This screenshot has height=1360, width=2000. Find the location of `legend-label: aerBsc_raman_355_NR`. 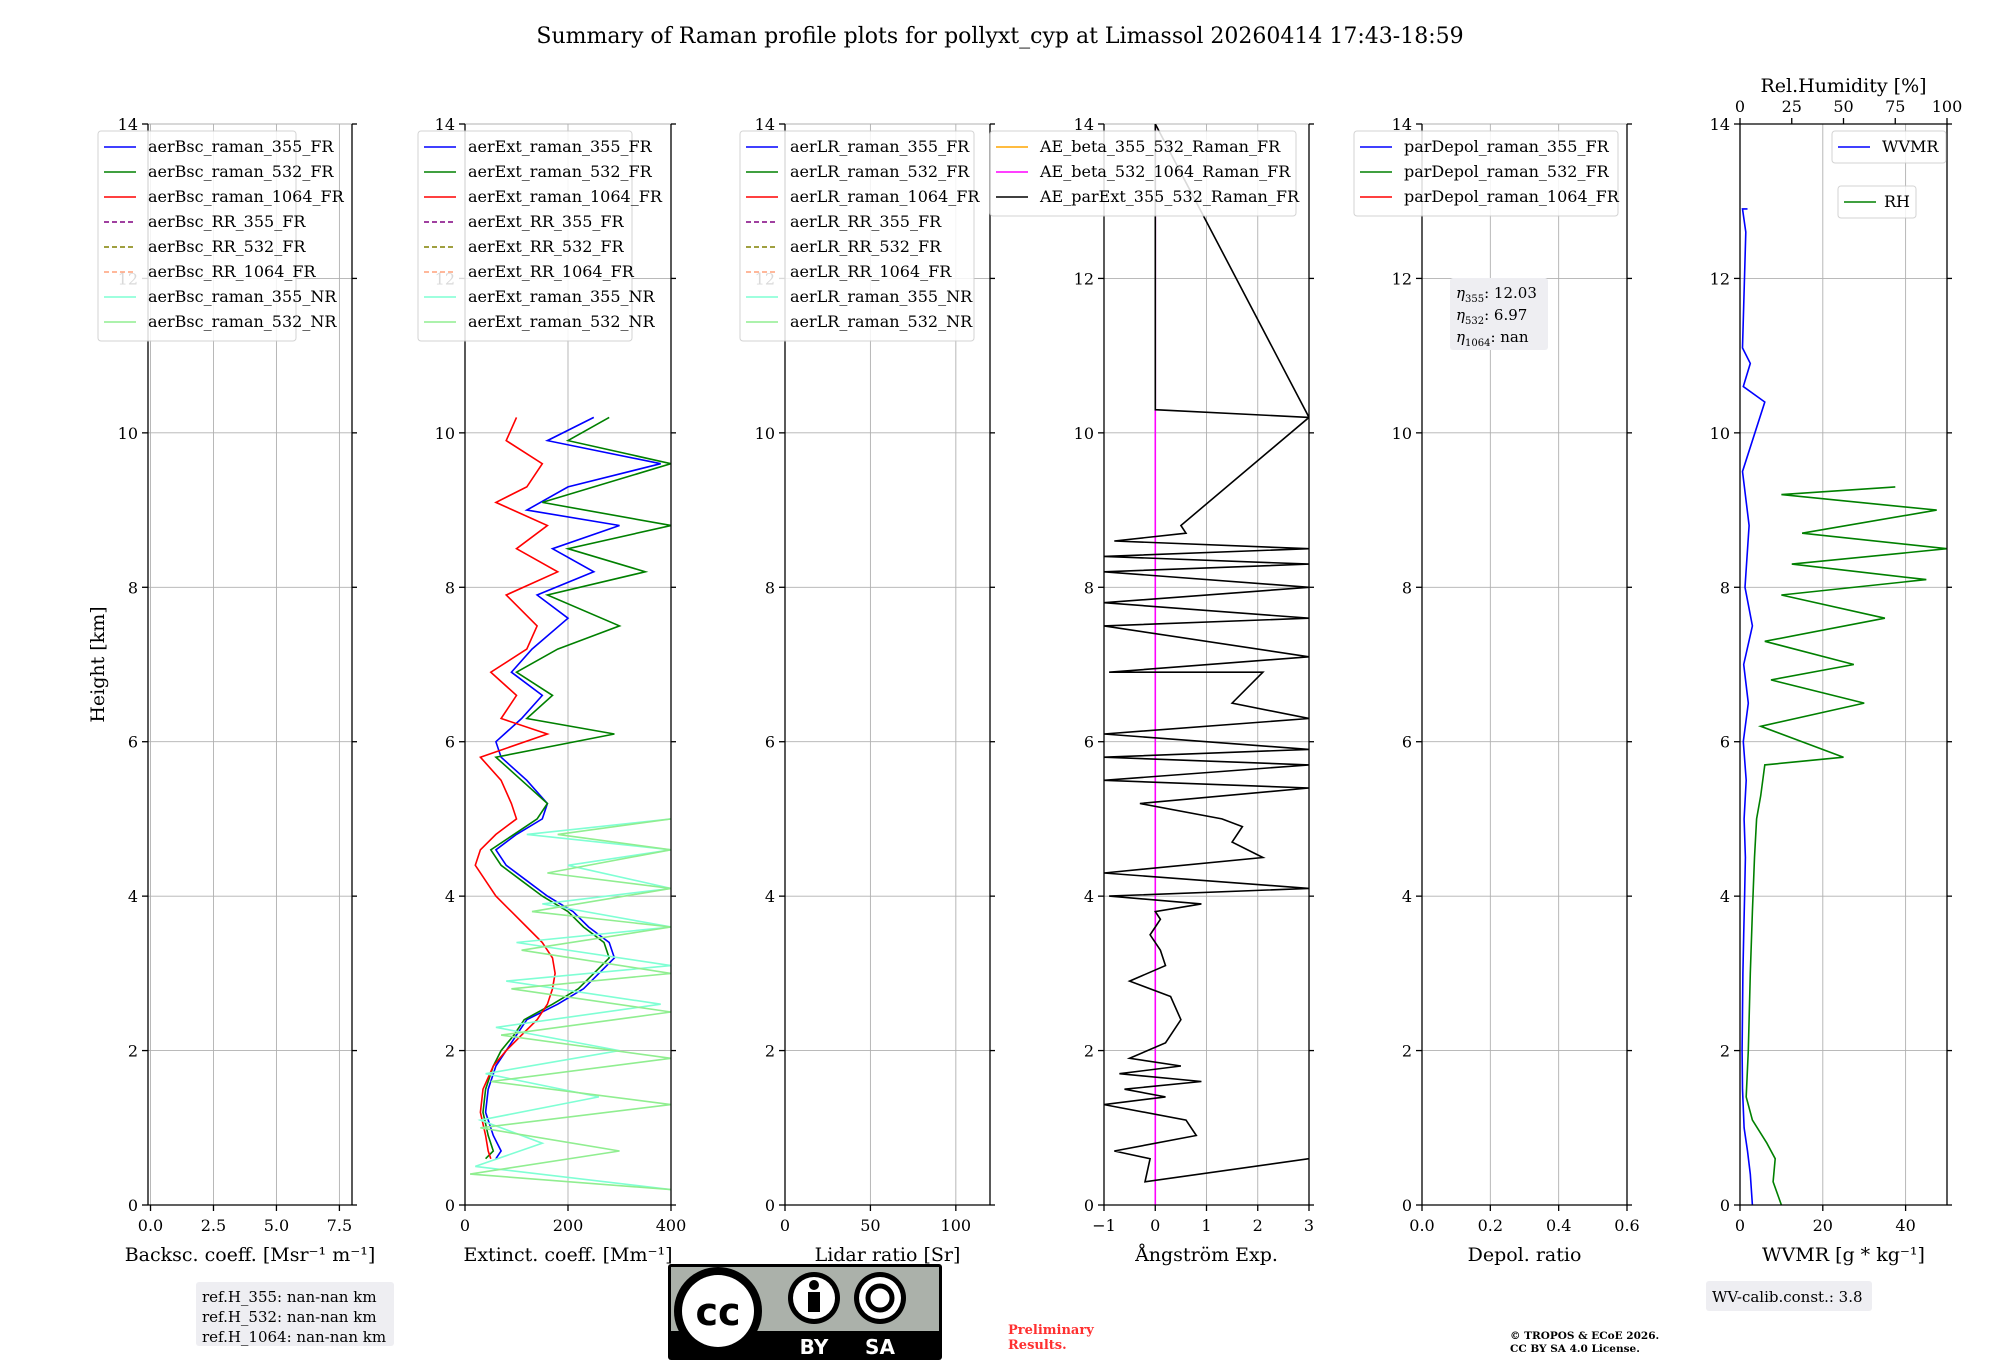

legend-label: aerBsc_raman_355_NR is located at coordinates (242, 296).